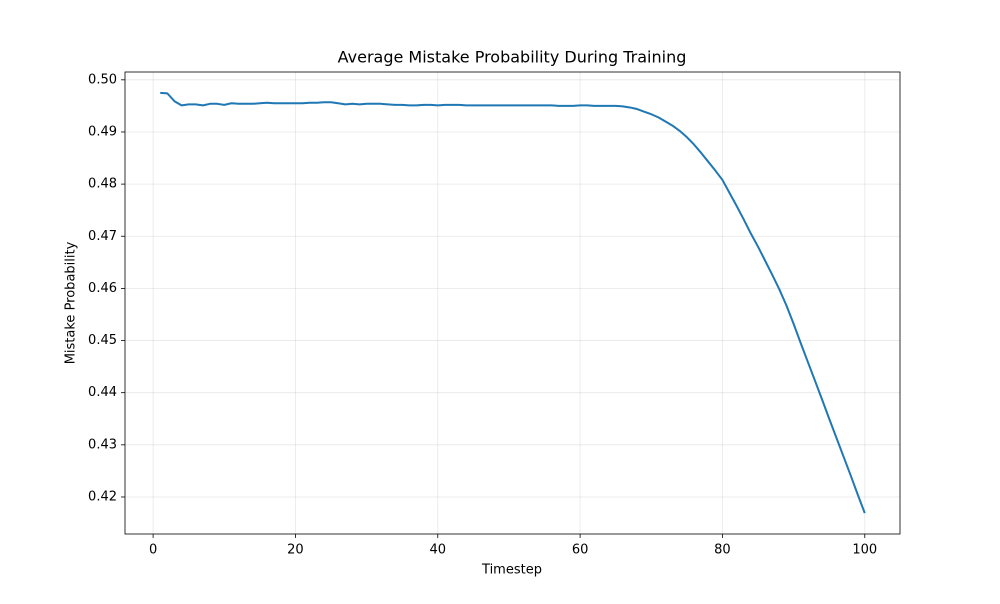 The height and width of the screenshot is (604, 1000). What do you see at coordinates (102, 444) in the screenshot?
I see `y-tick-label: 0.43` at bounding box center [102, 444].